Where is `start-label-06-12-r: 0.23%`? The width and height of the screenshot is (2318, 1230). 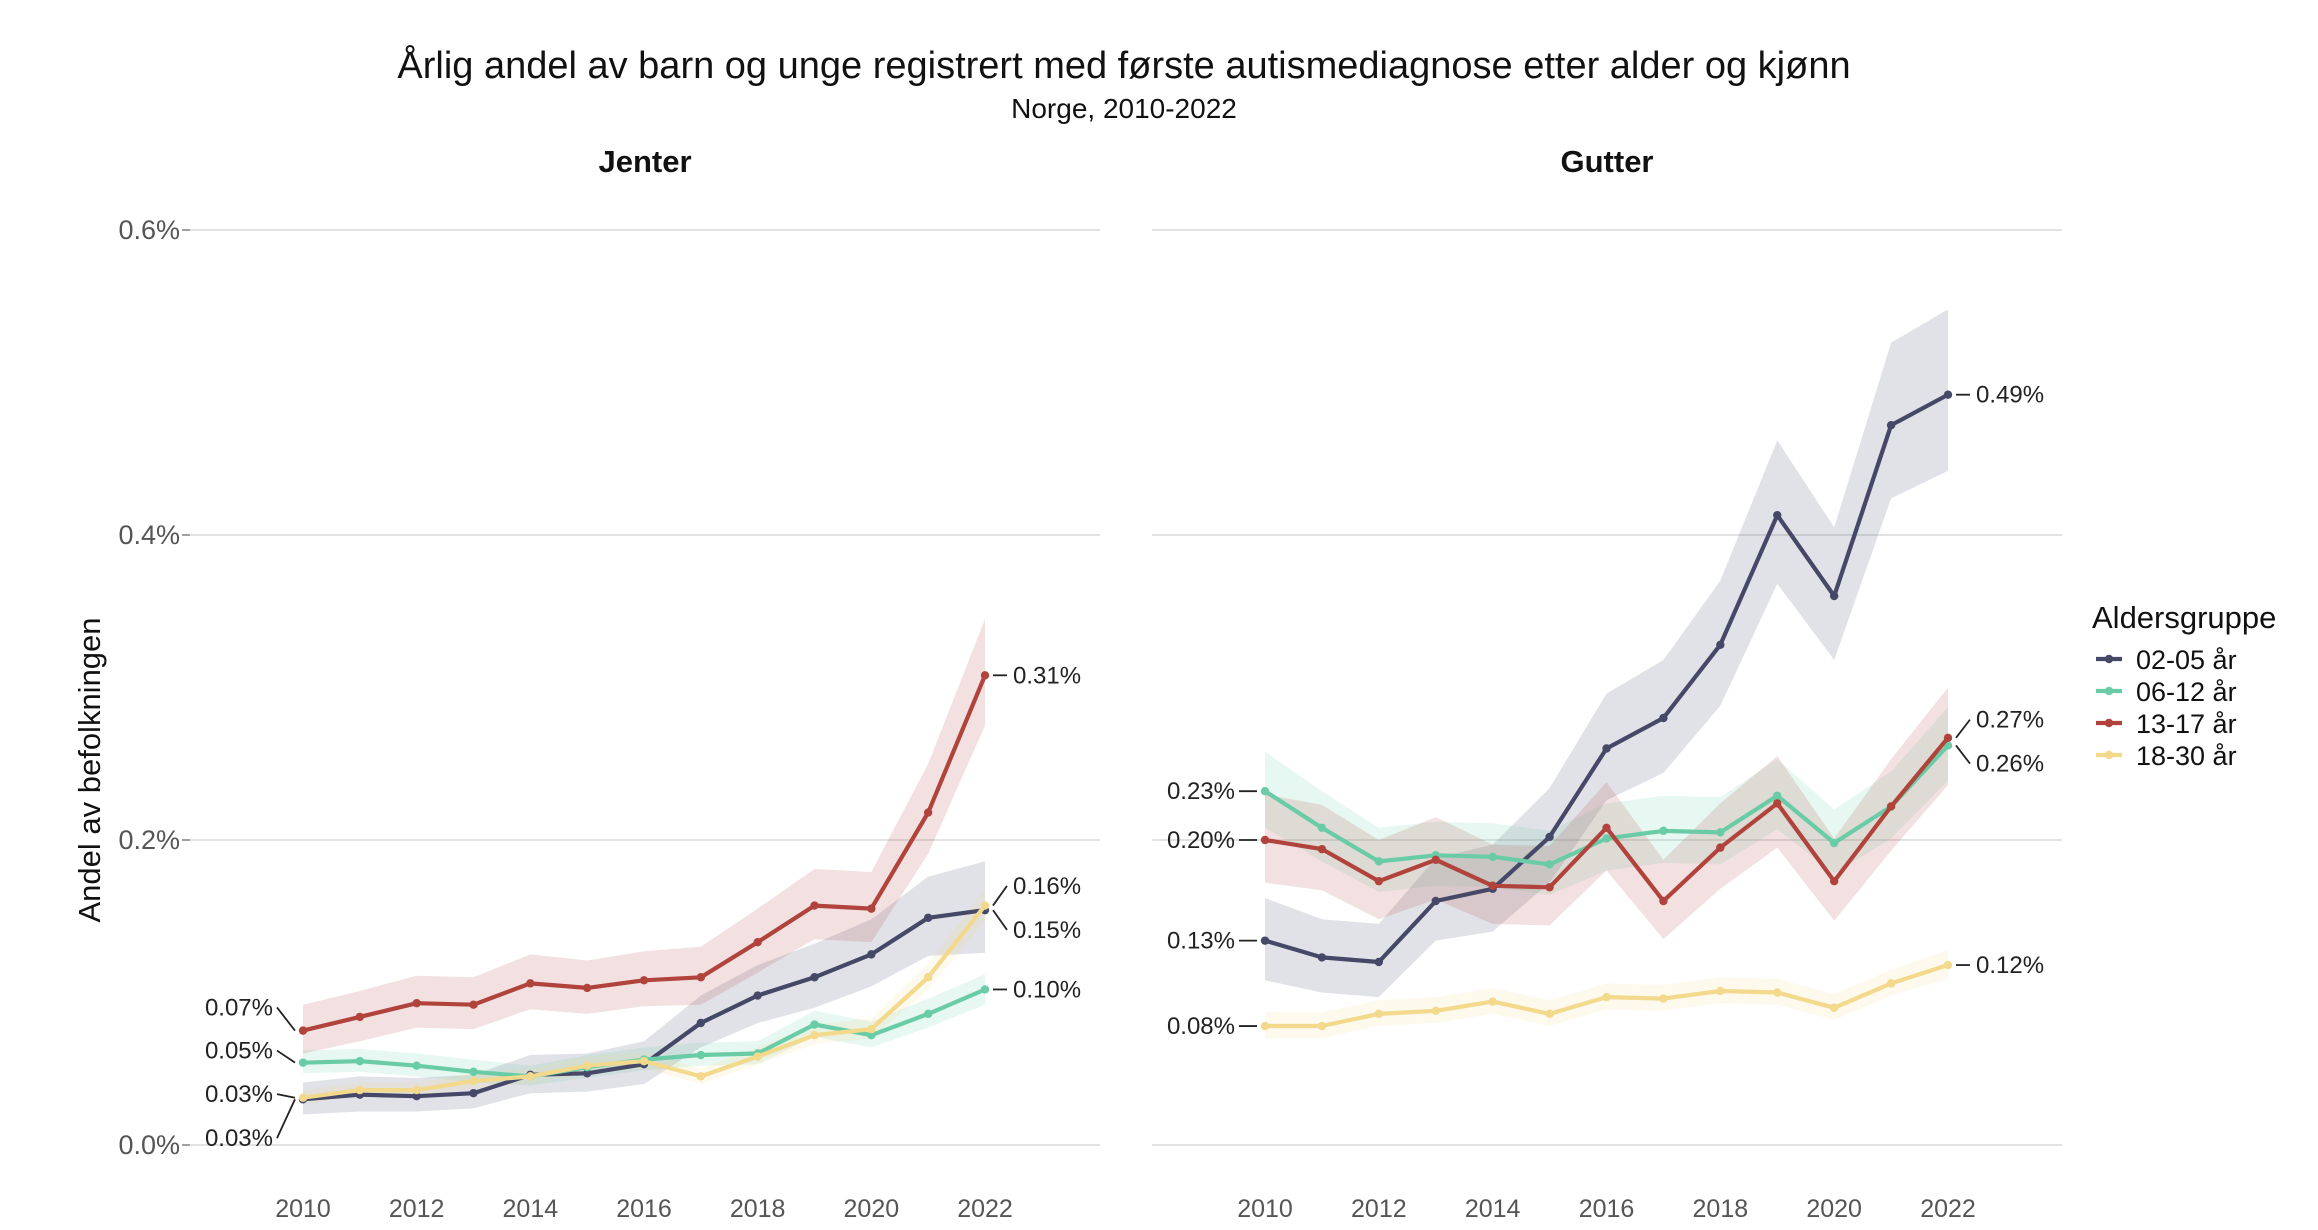 start-label-06-12-r: 0.23% is located at coordinates (1201, 791).